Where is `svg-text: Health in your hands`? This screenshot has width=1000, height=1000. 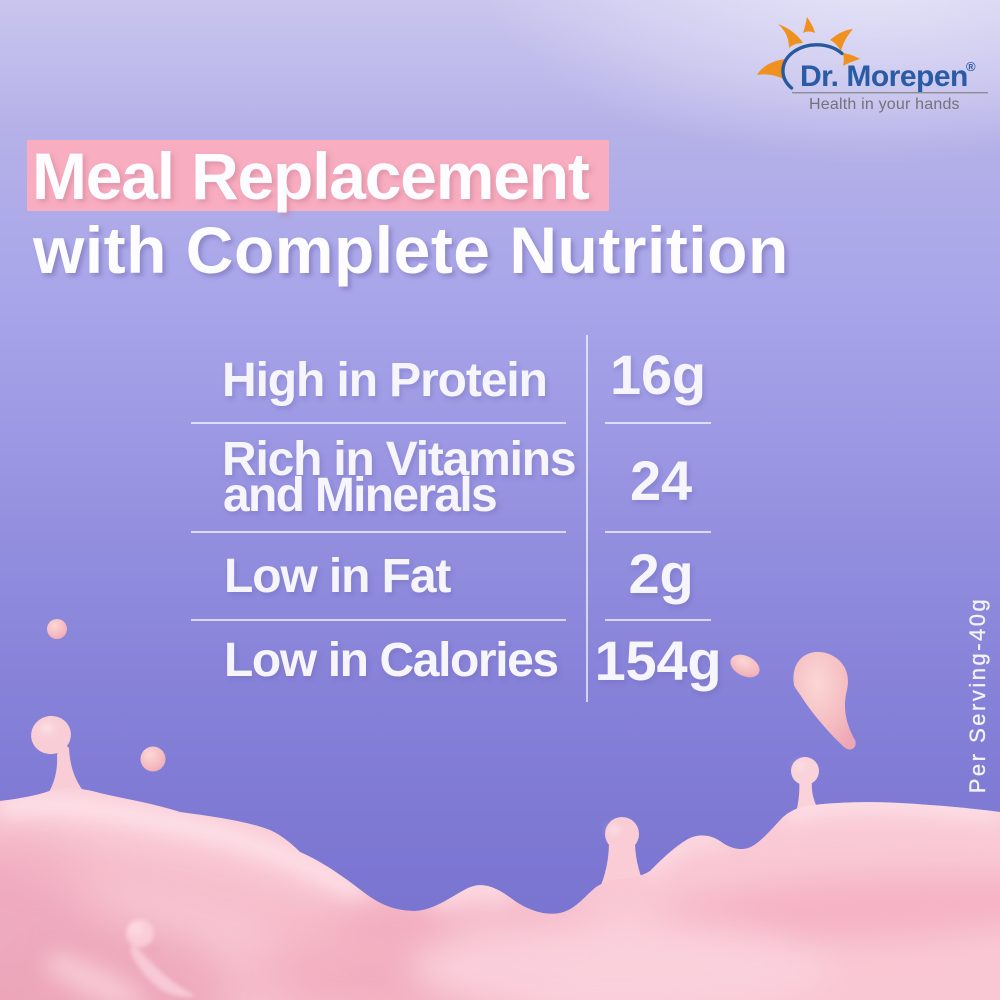
svg-text: Health in your hands is located at coordinates (884, 104).